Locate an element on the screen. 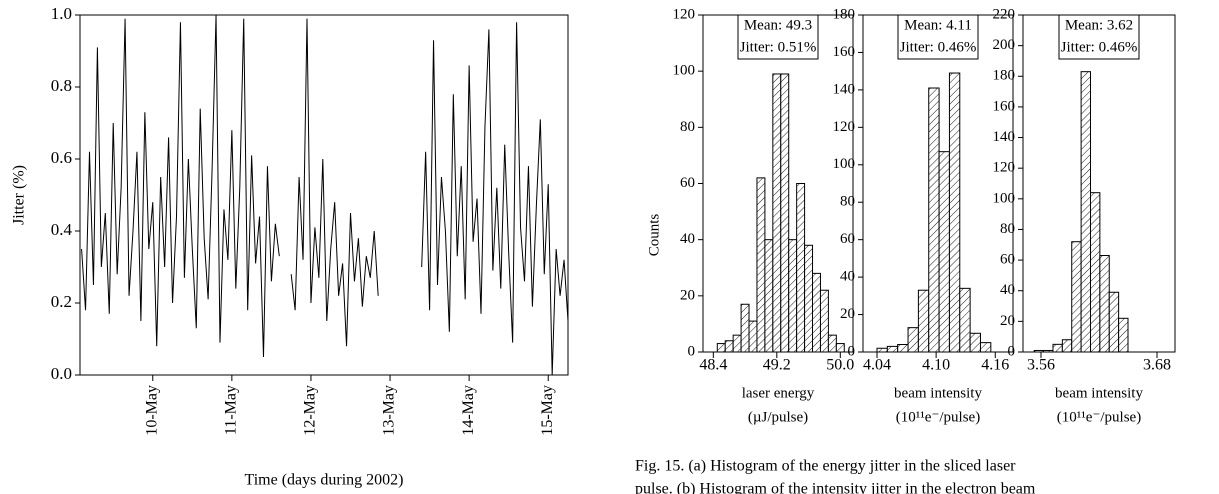 This screenshot has width=1219, height=494. x-tick-label: 48.4 is located at coordinates (713, 365).